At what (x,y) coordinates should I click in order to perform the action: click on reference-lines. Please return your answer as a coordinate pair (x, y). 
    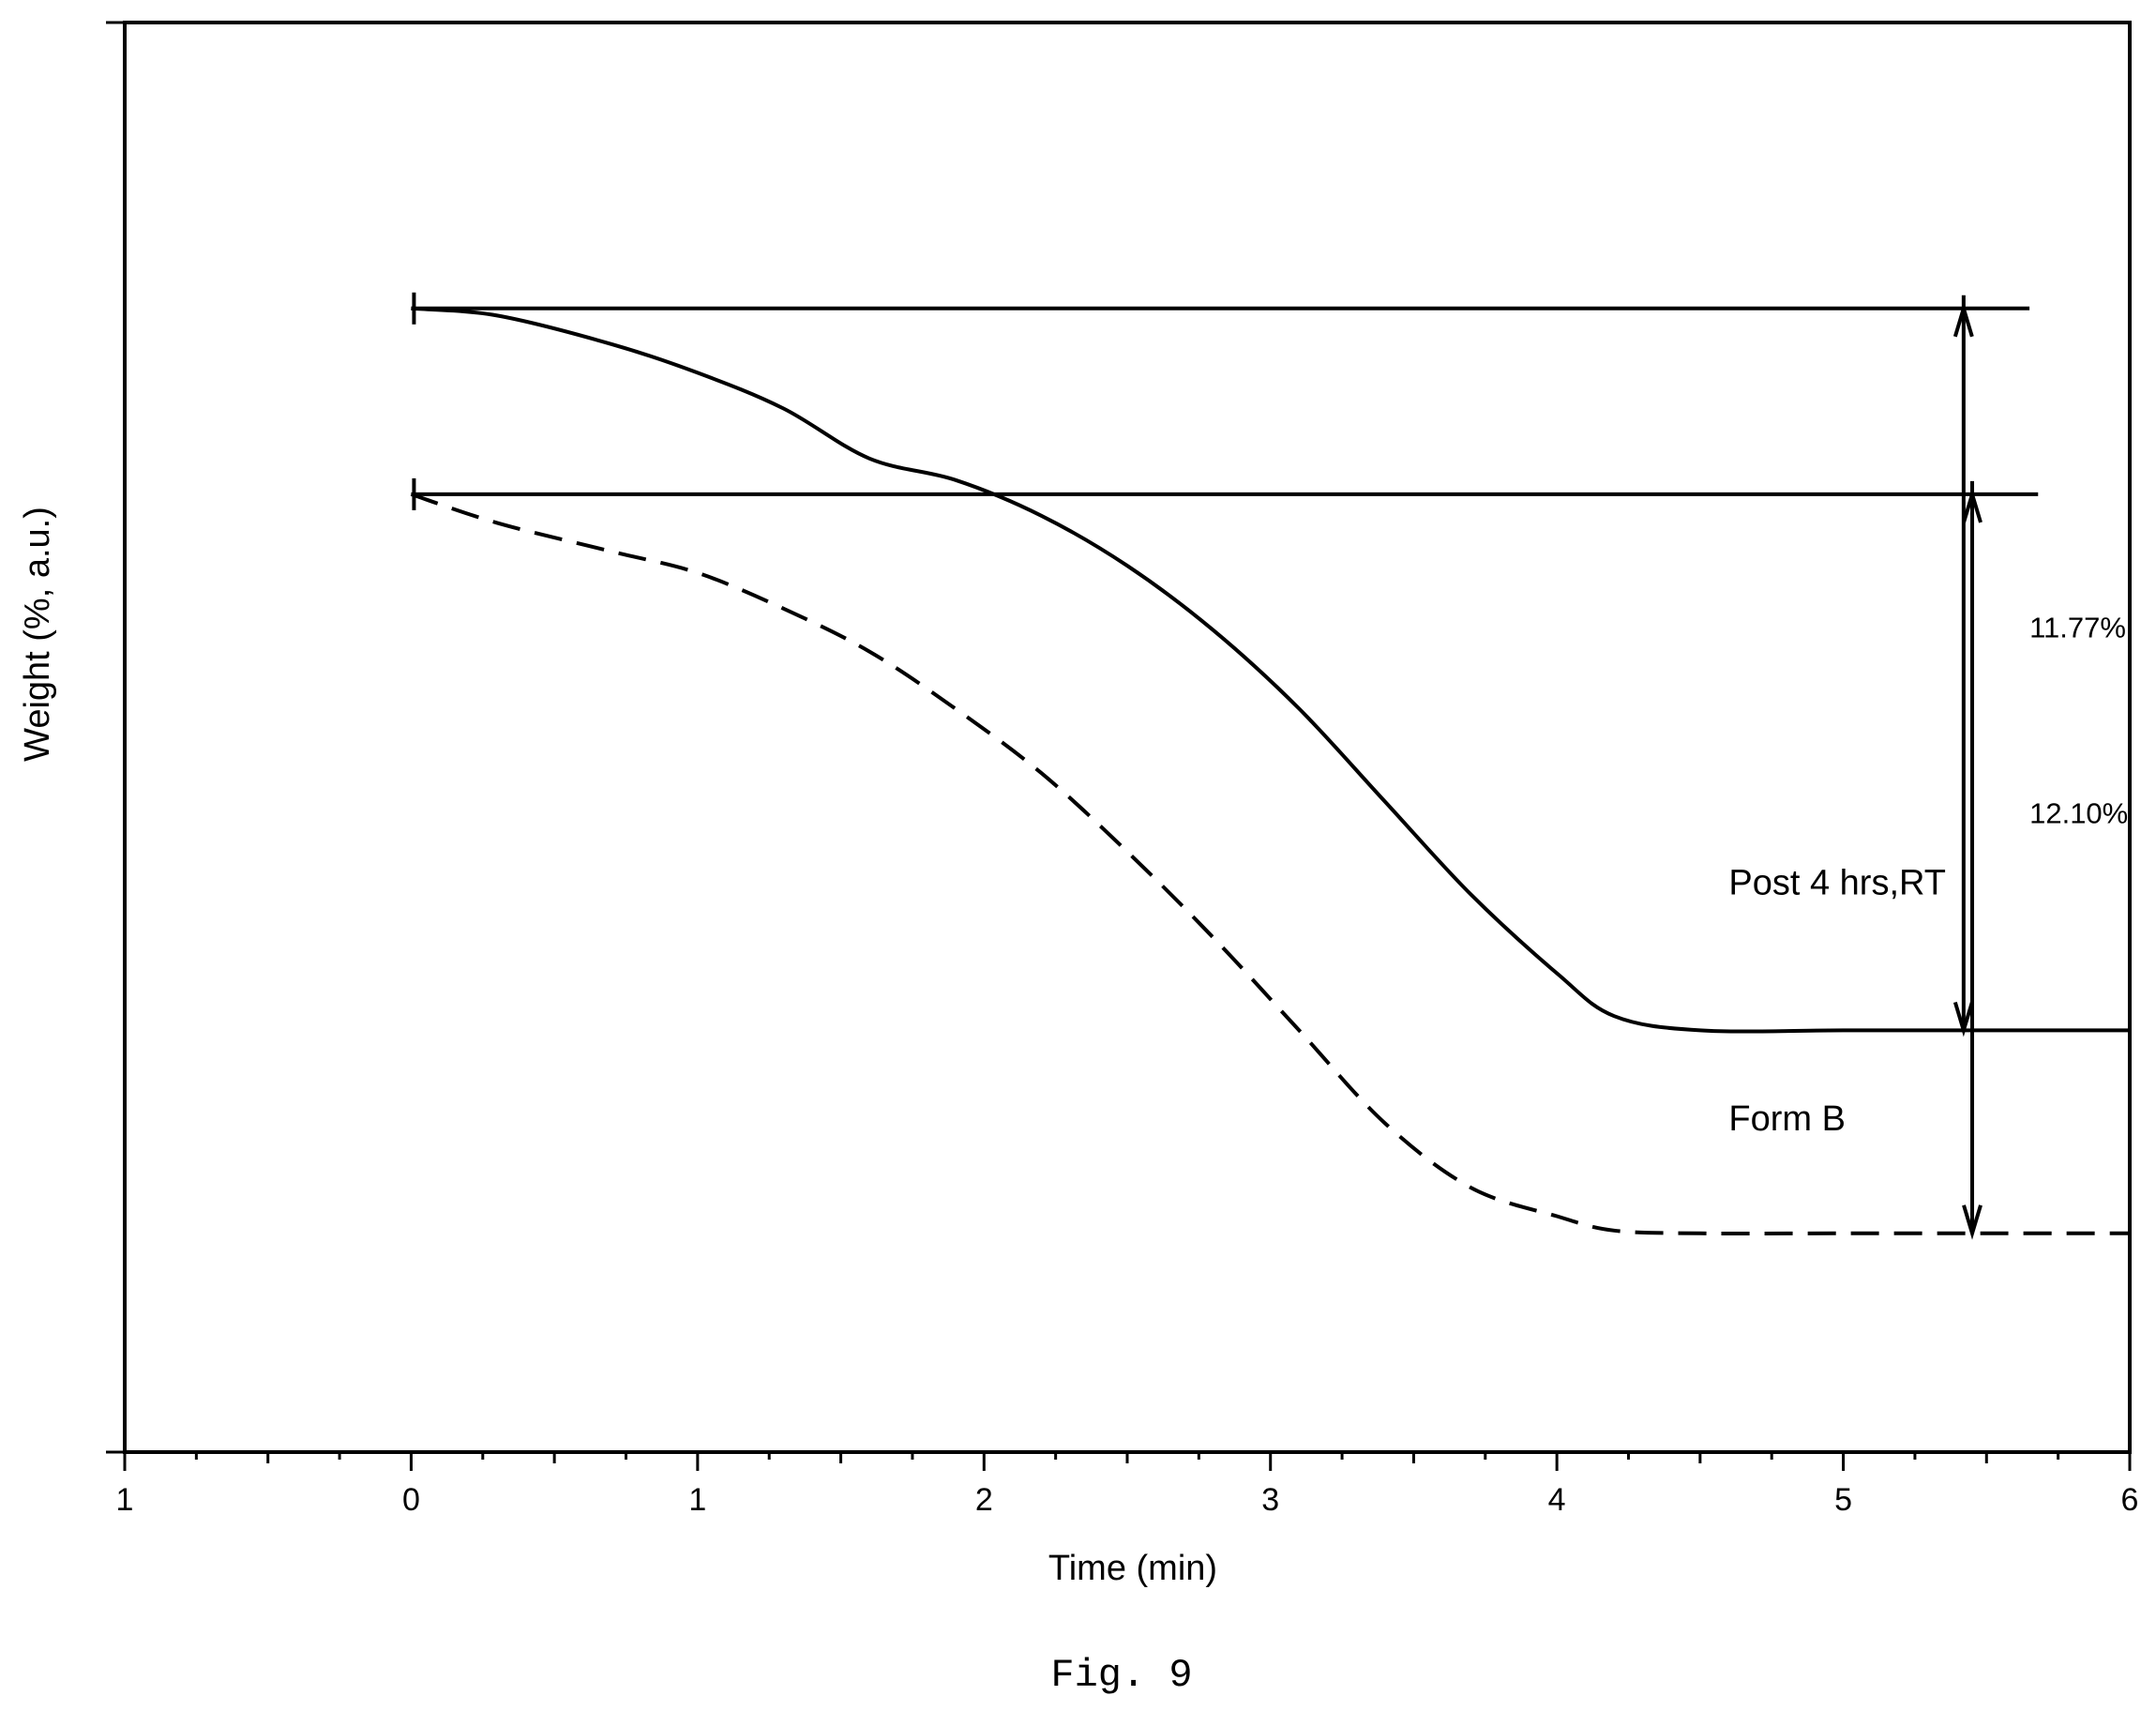
    Looking at the image, I should click on (1225, 401).